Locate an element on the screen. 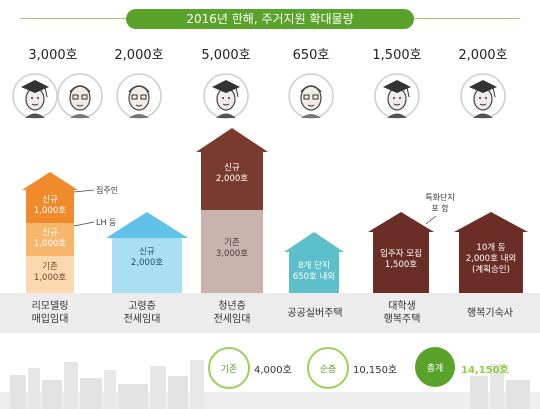  count-student: 1,500호 is located at coordinates (397, 55).